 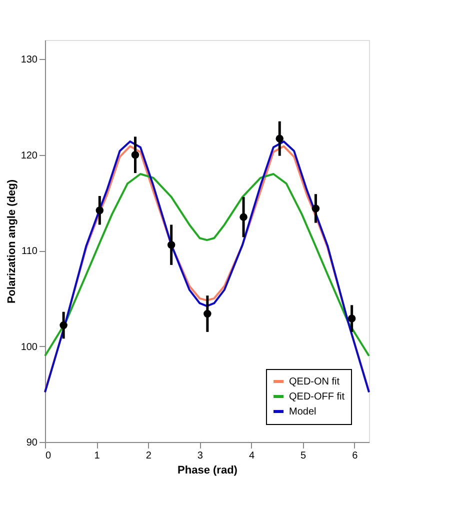 What do you see at coordinates (251, 456) in the screenshot?
I see `x-tick-label: 4` at bounding box center [251, 456].